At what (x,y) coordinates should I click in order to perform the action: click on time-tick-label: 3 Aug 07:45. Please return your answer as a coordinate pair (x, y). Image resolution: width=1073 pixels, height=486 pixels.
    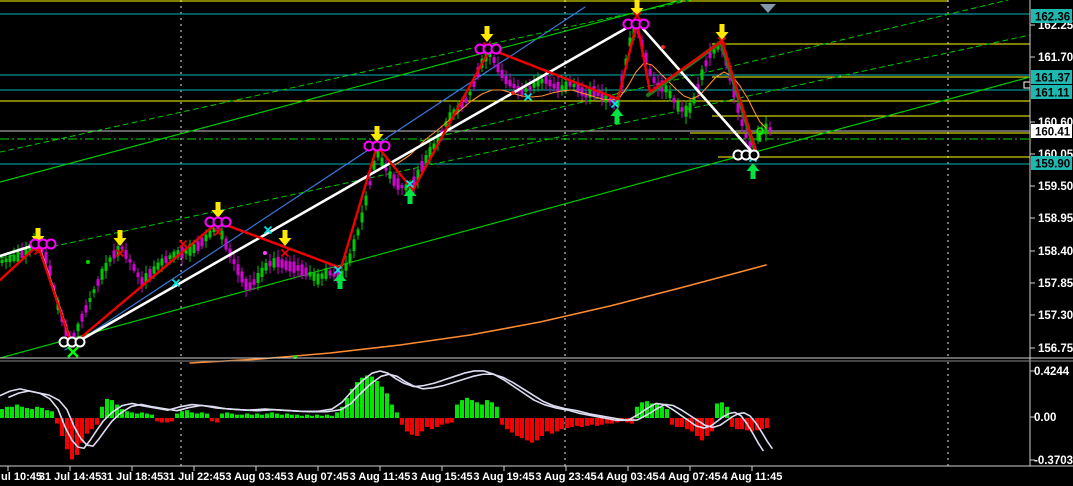
    Looking at the image, I should click on (317, 477).